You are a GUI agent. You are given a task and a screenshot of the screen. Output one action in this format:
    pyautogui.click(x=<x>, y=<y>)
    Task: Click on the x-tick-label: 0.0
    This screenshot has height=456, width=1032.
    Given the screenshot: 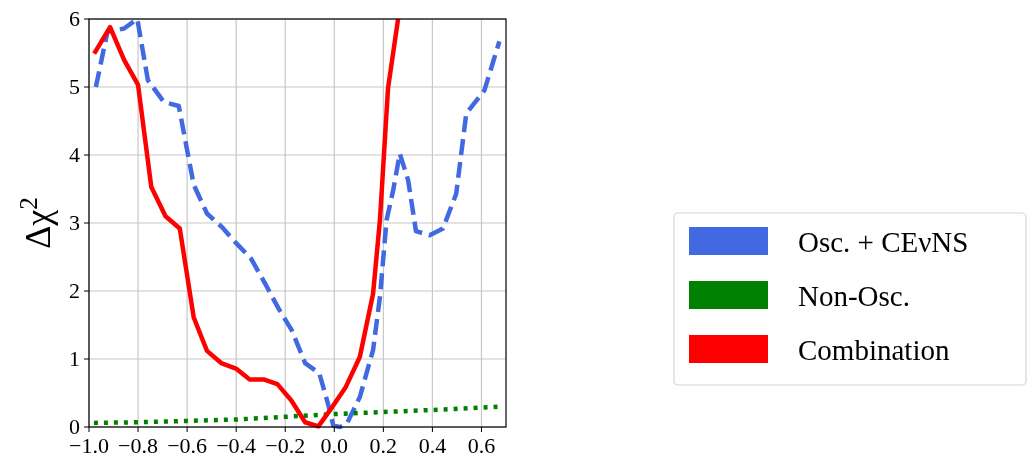 What is the action you would take?
    pyautogui.click(x=334, y=444)
    